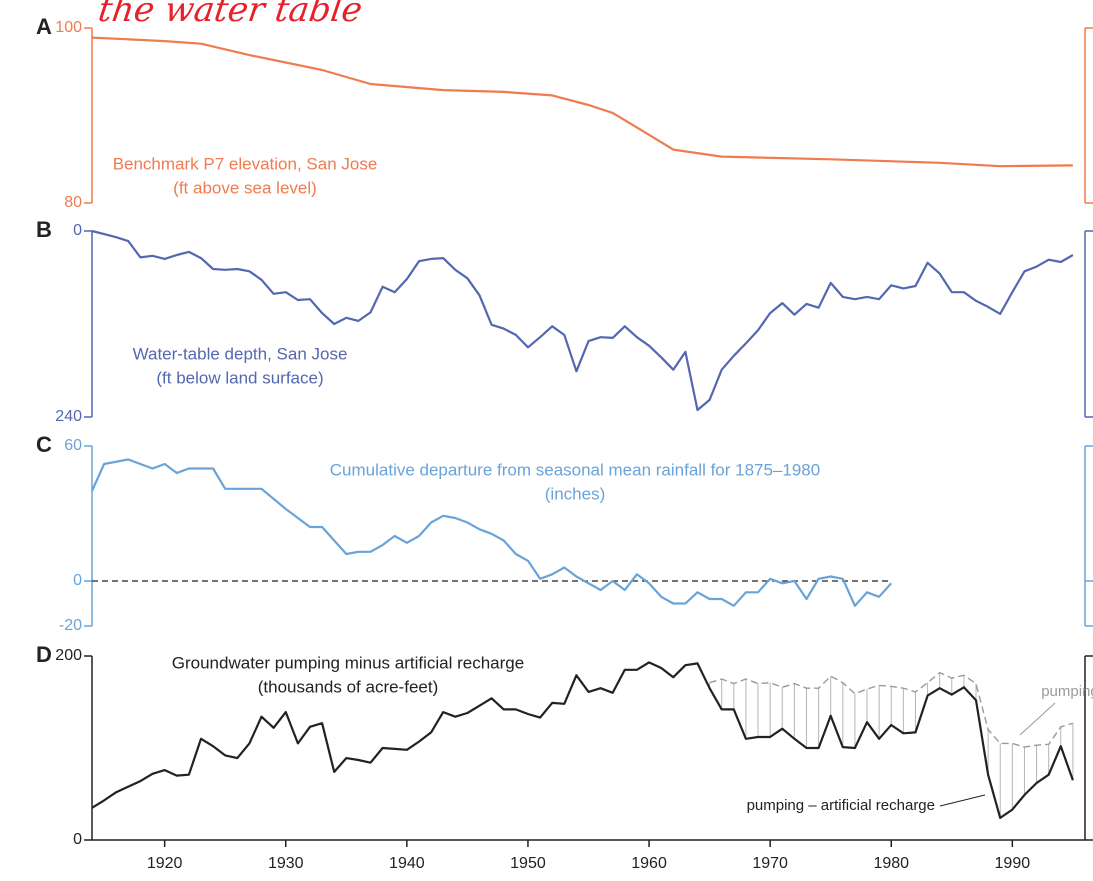 The image size is (1093, 881). I want to click on panel-title: (ft above sea level), so click(245, 187).